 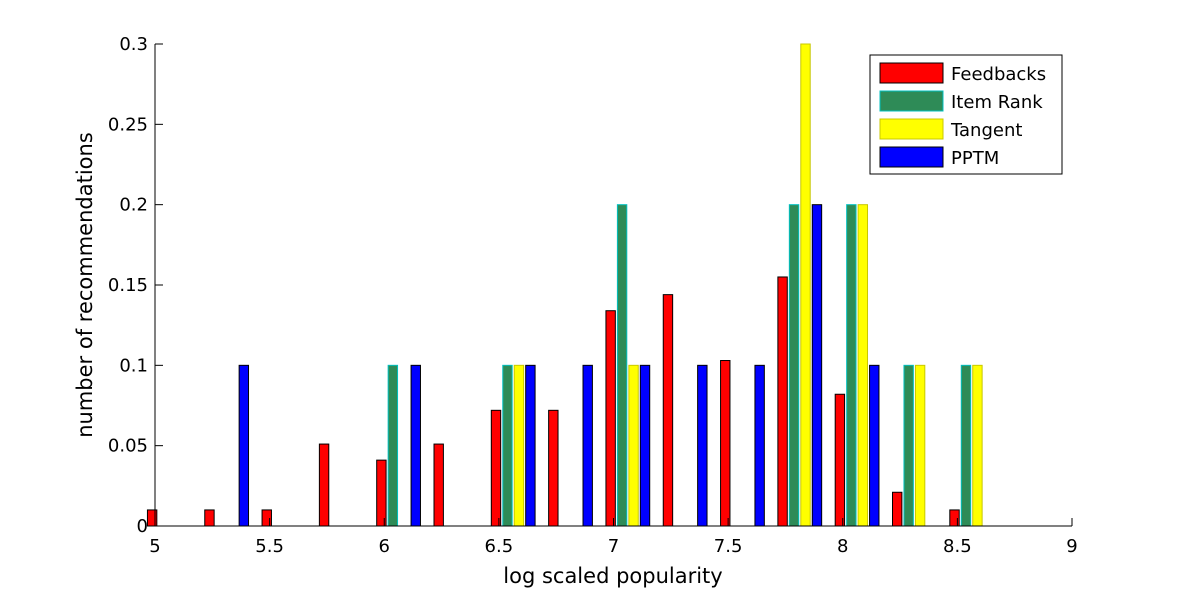 I want to click on x-tick-label: 9, so click(x=1071, y=546).